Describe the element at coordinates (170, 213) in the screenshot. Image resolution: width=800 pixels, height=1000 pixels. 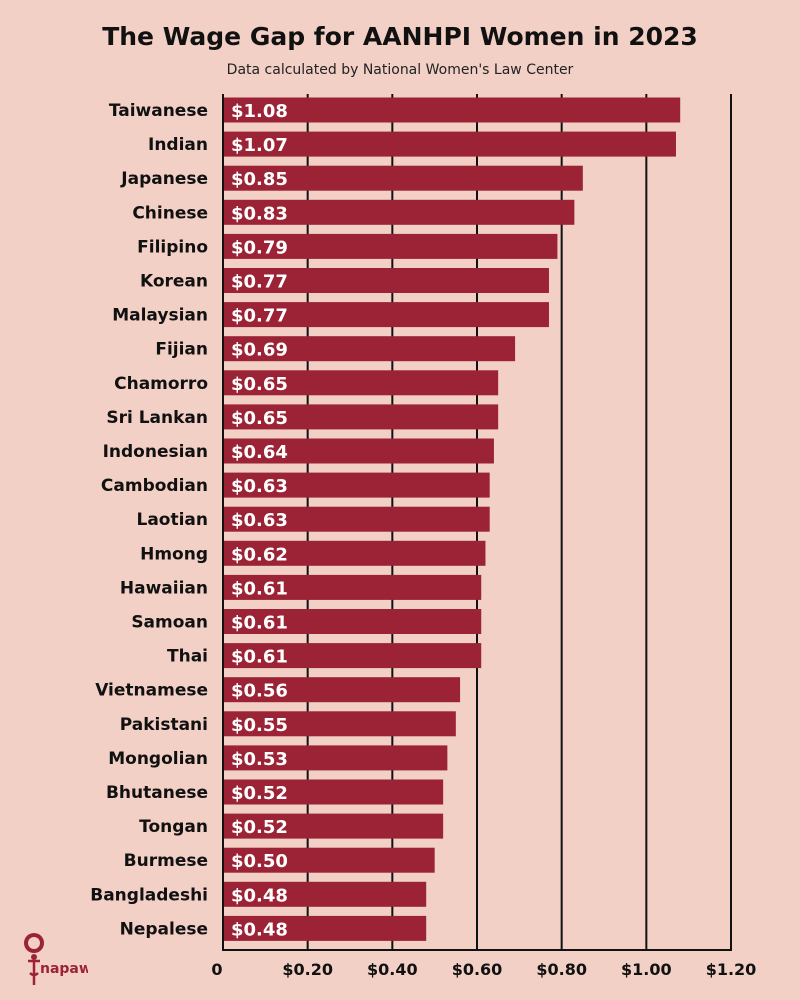
I see `category-label: Chinese` at that location.